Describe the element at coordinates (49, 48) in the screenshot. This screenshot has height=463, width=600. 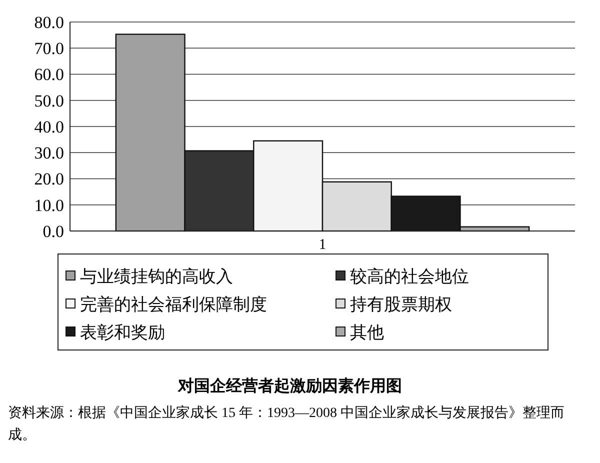
I see `y-tick-label: 70.0` at that location.